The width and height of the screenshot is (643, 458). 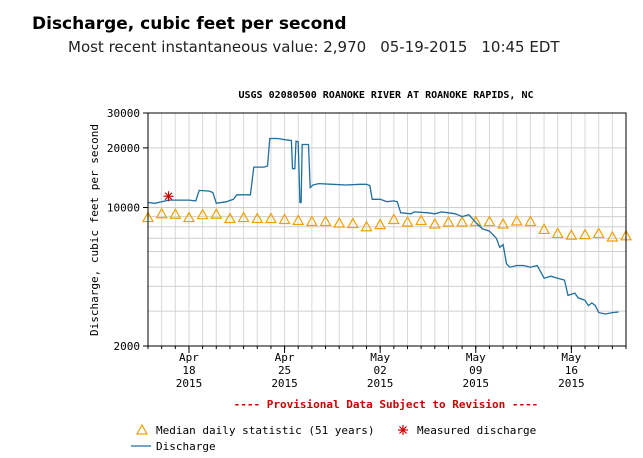 I want to click on x-tick-label: 02, so click(x=380, y=370).